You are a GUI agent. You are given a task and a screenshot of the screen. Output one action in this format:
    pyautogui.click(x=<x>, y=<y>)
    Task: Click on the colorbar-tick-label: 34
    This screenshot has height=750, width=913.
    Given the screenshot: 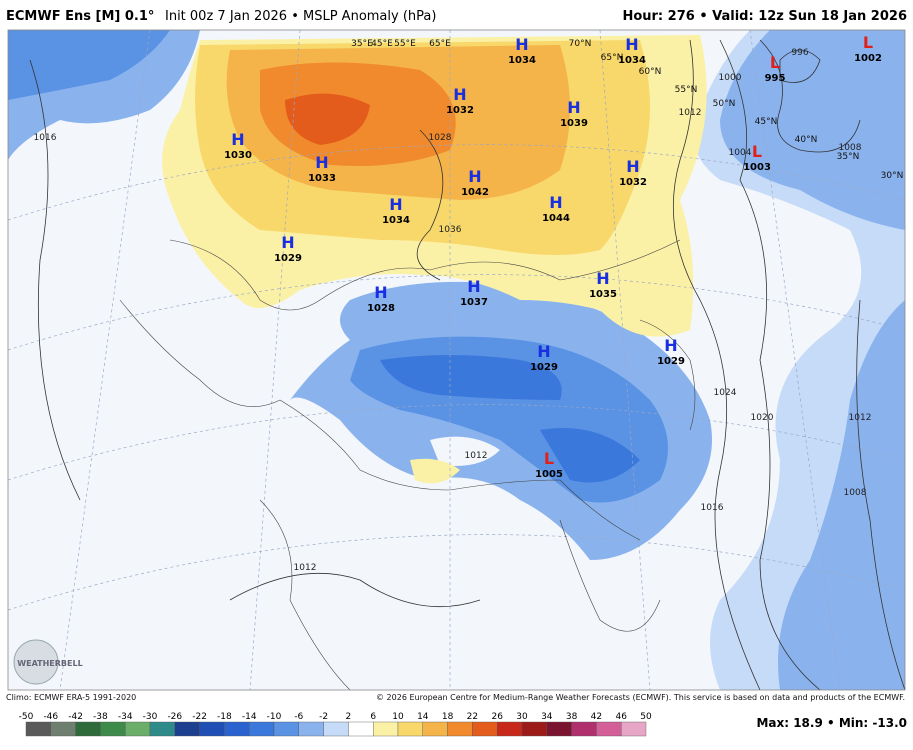 What is the action you would take?
    pyautogui.click(x=547, y=717)
    